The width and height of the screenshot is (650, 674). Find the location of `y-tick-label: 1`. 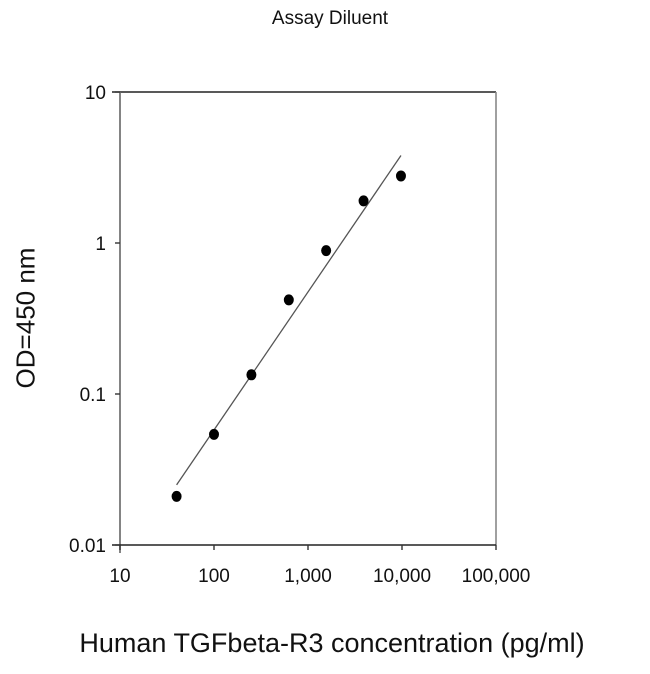

y-tick-label: 1 is located at coordinates (100, 244).